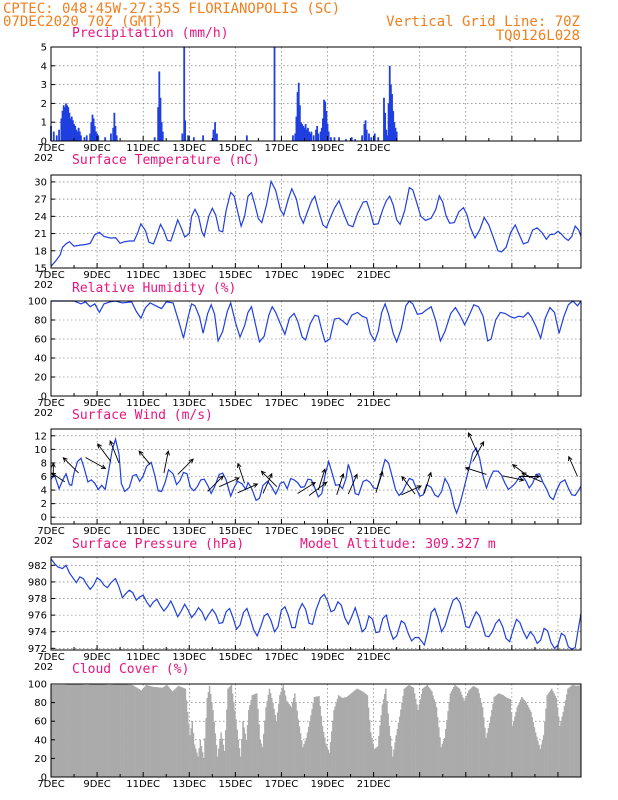  I want to click on pressure-title: Surface Pressure (hPa), so click(158, 544).